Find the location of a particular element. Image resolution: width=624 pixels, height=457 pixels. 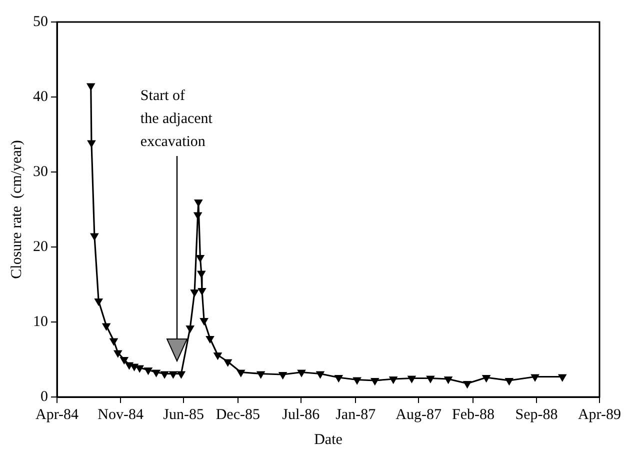

y-tick-label: 40 is located at coordinates (40, 96).